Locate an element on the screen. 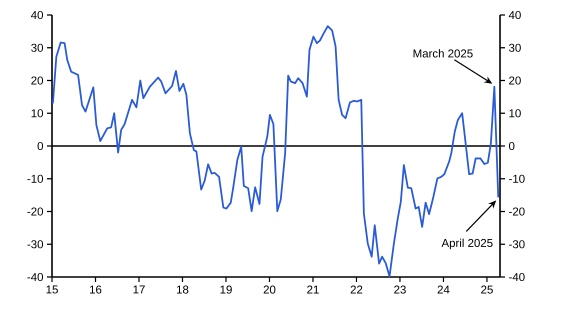 The width and height of the screenshot is (567, 330). x-tick-label: 16 is located at coordinates (96, 290).